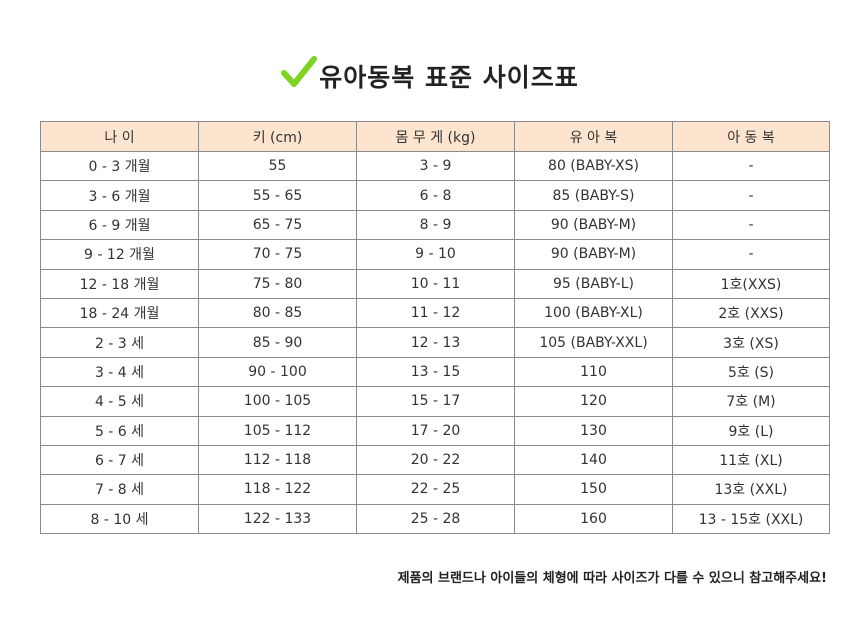 The height and width of the screenshot is (623, 860). What do you see at coordinates (277, 283) in the screenshot?
I see `cell-height: 75 - 80` at bounding box center [277, 283].